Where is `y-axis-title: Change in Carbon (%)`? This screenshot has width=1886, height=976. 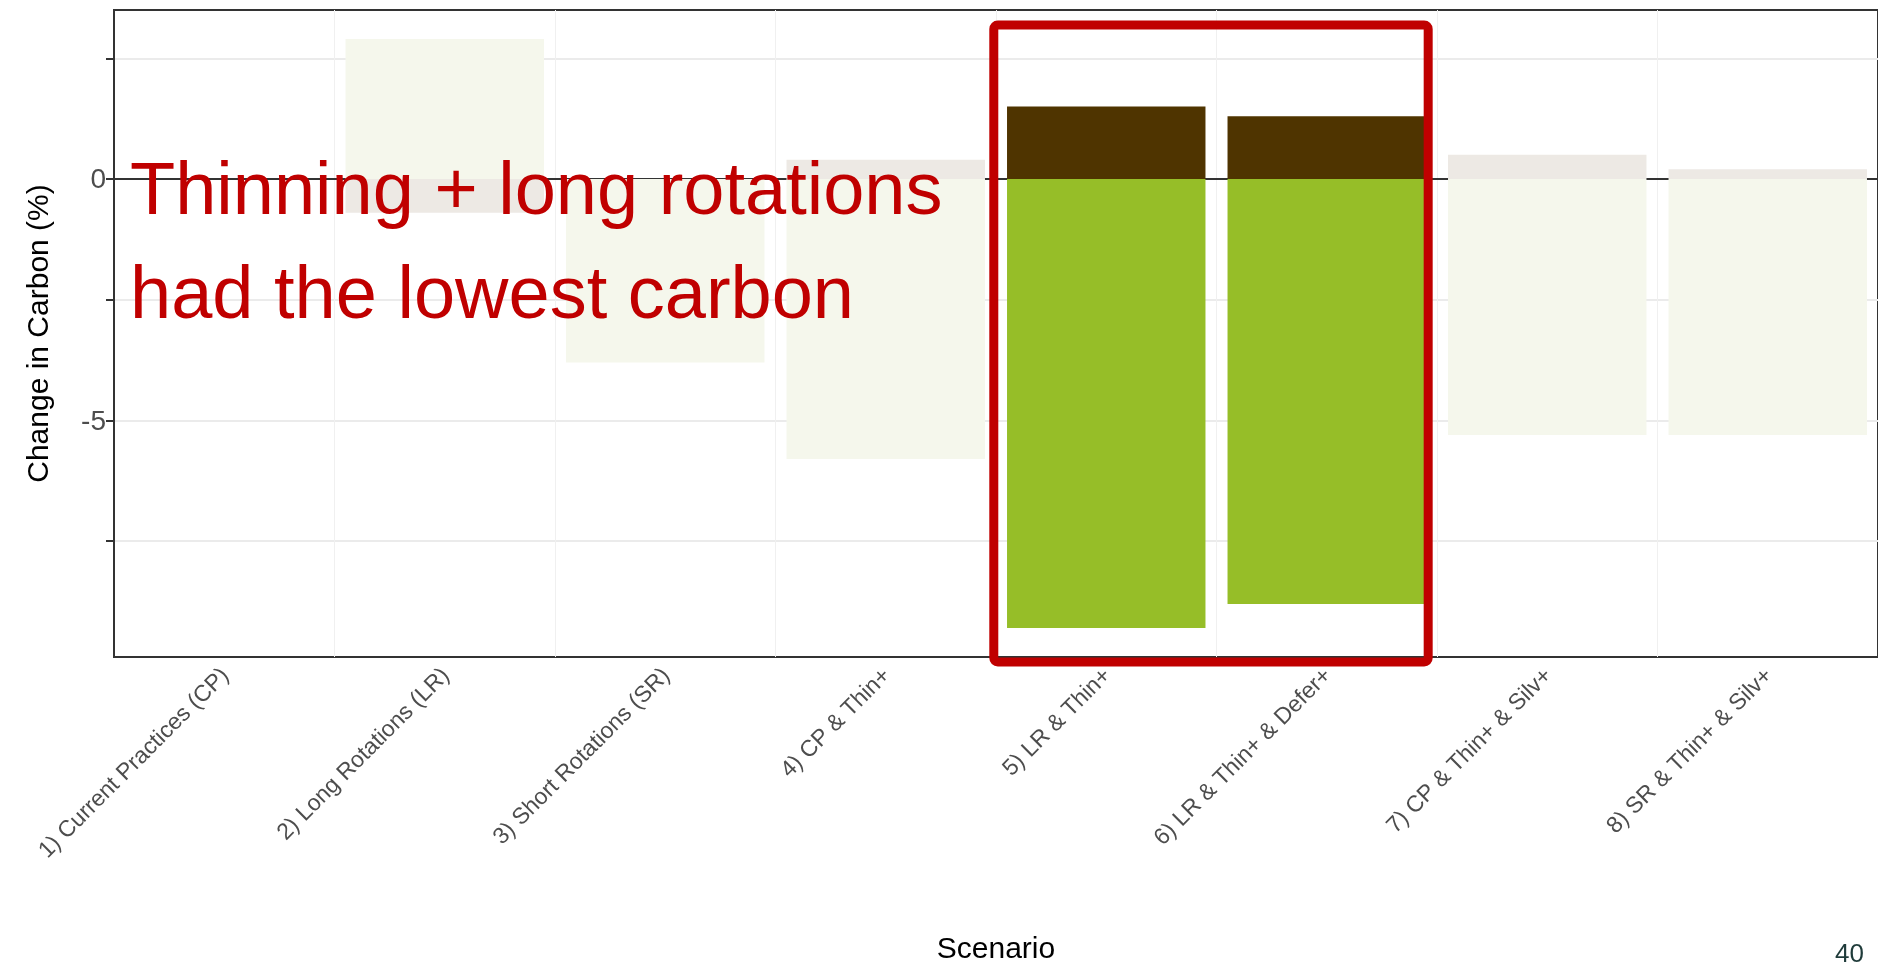 y-axis-title: Change in Carbon (%) is located at coordinates (37, 333).